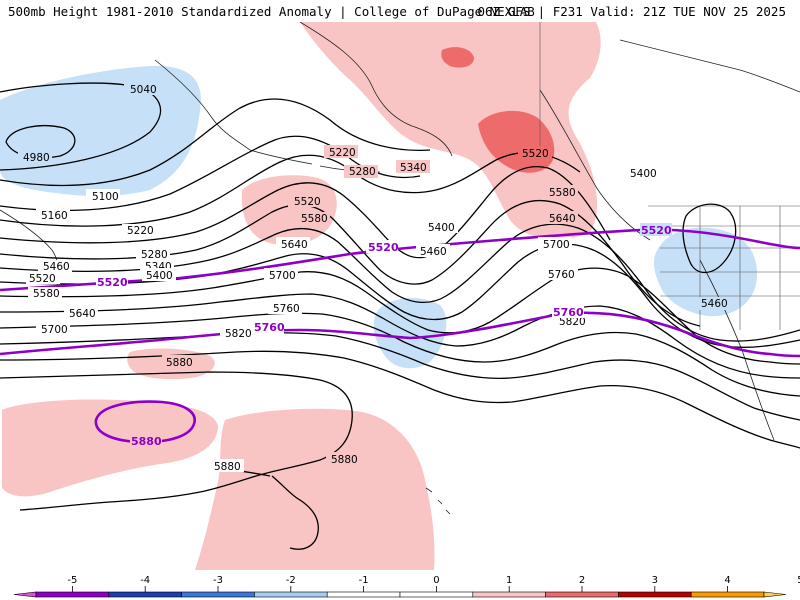 This screenshot has width=800, height=600. I want to click on label-5760: 5760, so click(286, 309).